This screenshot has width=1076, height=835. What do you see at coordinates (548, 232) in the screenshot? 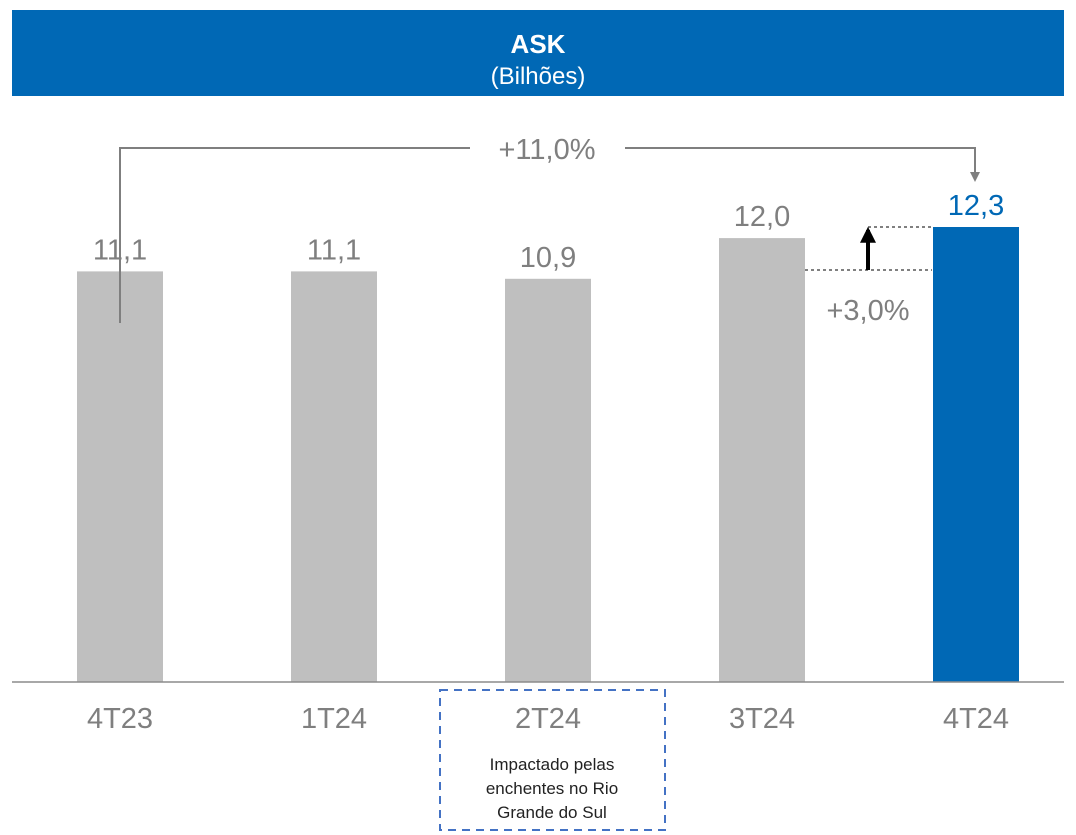
I see `value-labels-group: 11,1 11,1 10,912,0 12,3` at bounding box center [548, 232].